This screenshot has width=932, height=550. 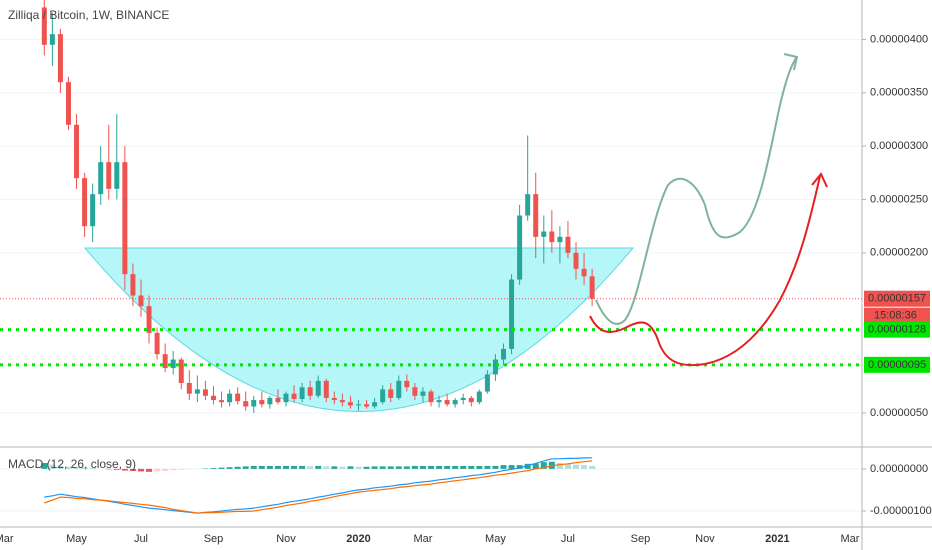 I want to click on y-tick-label: 0.00000200, so click(x=899, y=253).